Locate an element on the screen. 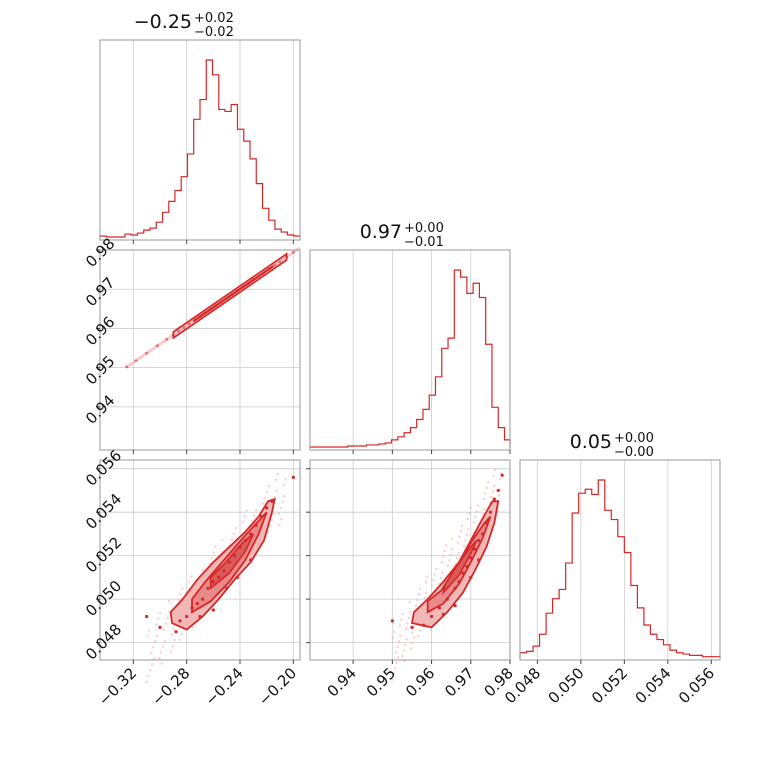 The height and width of the screenshot is (760, 760). contour-core is located at coordinates (459, 567).